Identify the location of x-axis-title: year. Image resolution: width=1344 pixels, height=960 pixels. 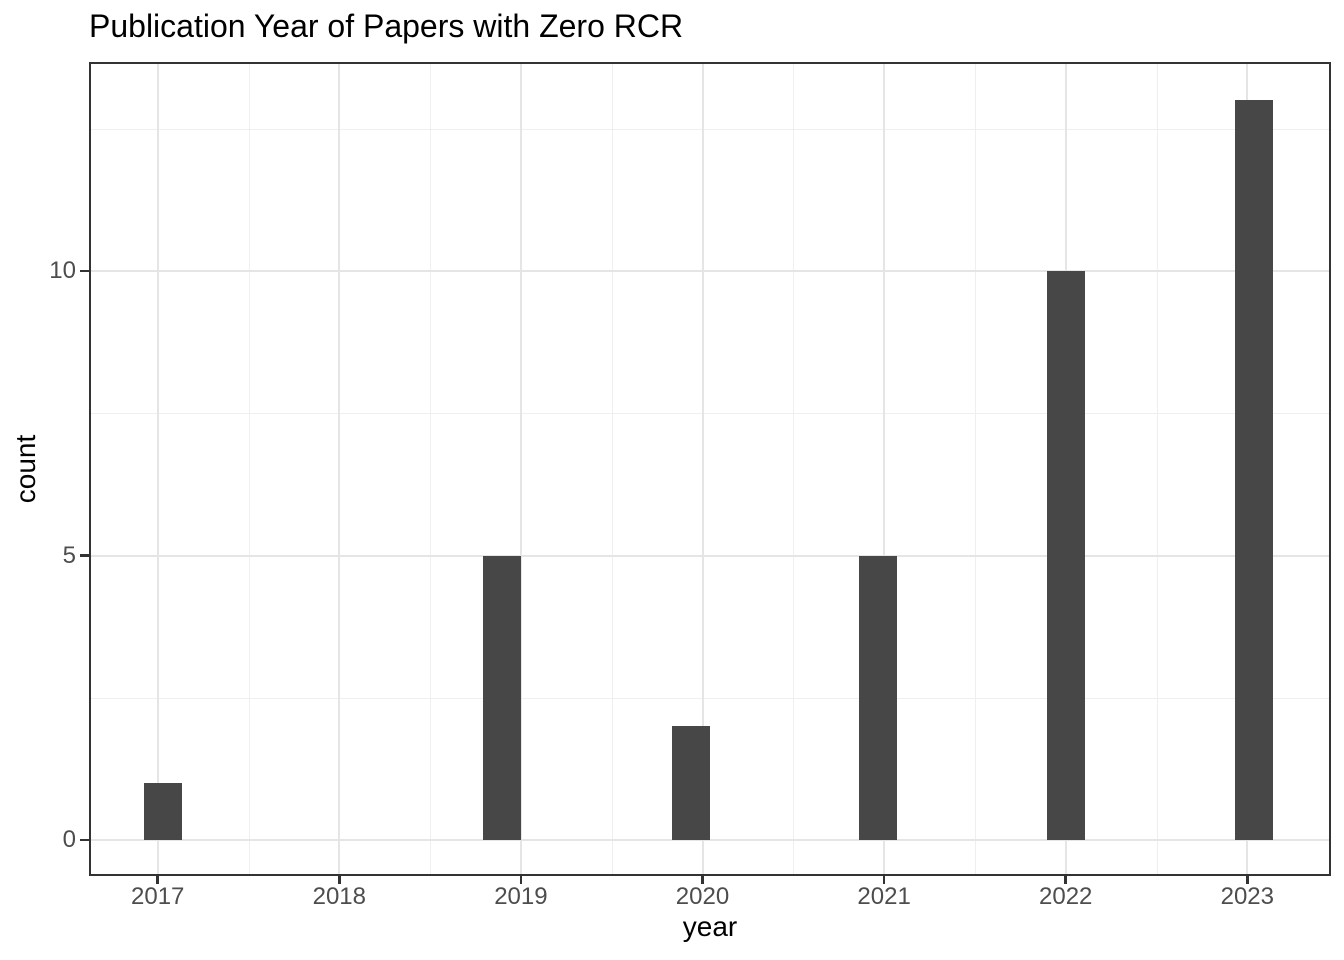
(710, 926).